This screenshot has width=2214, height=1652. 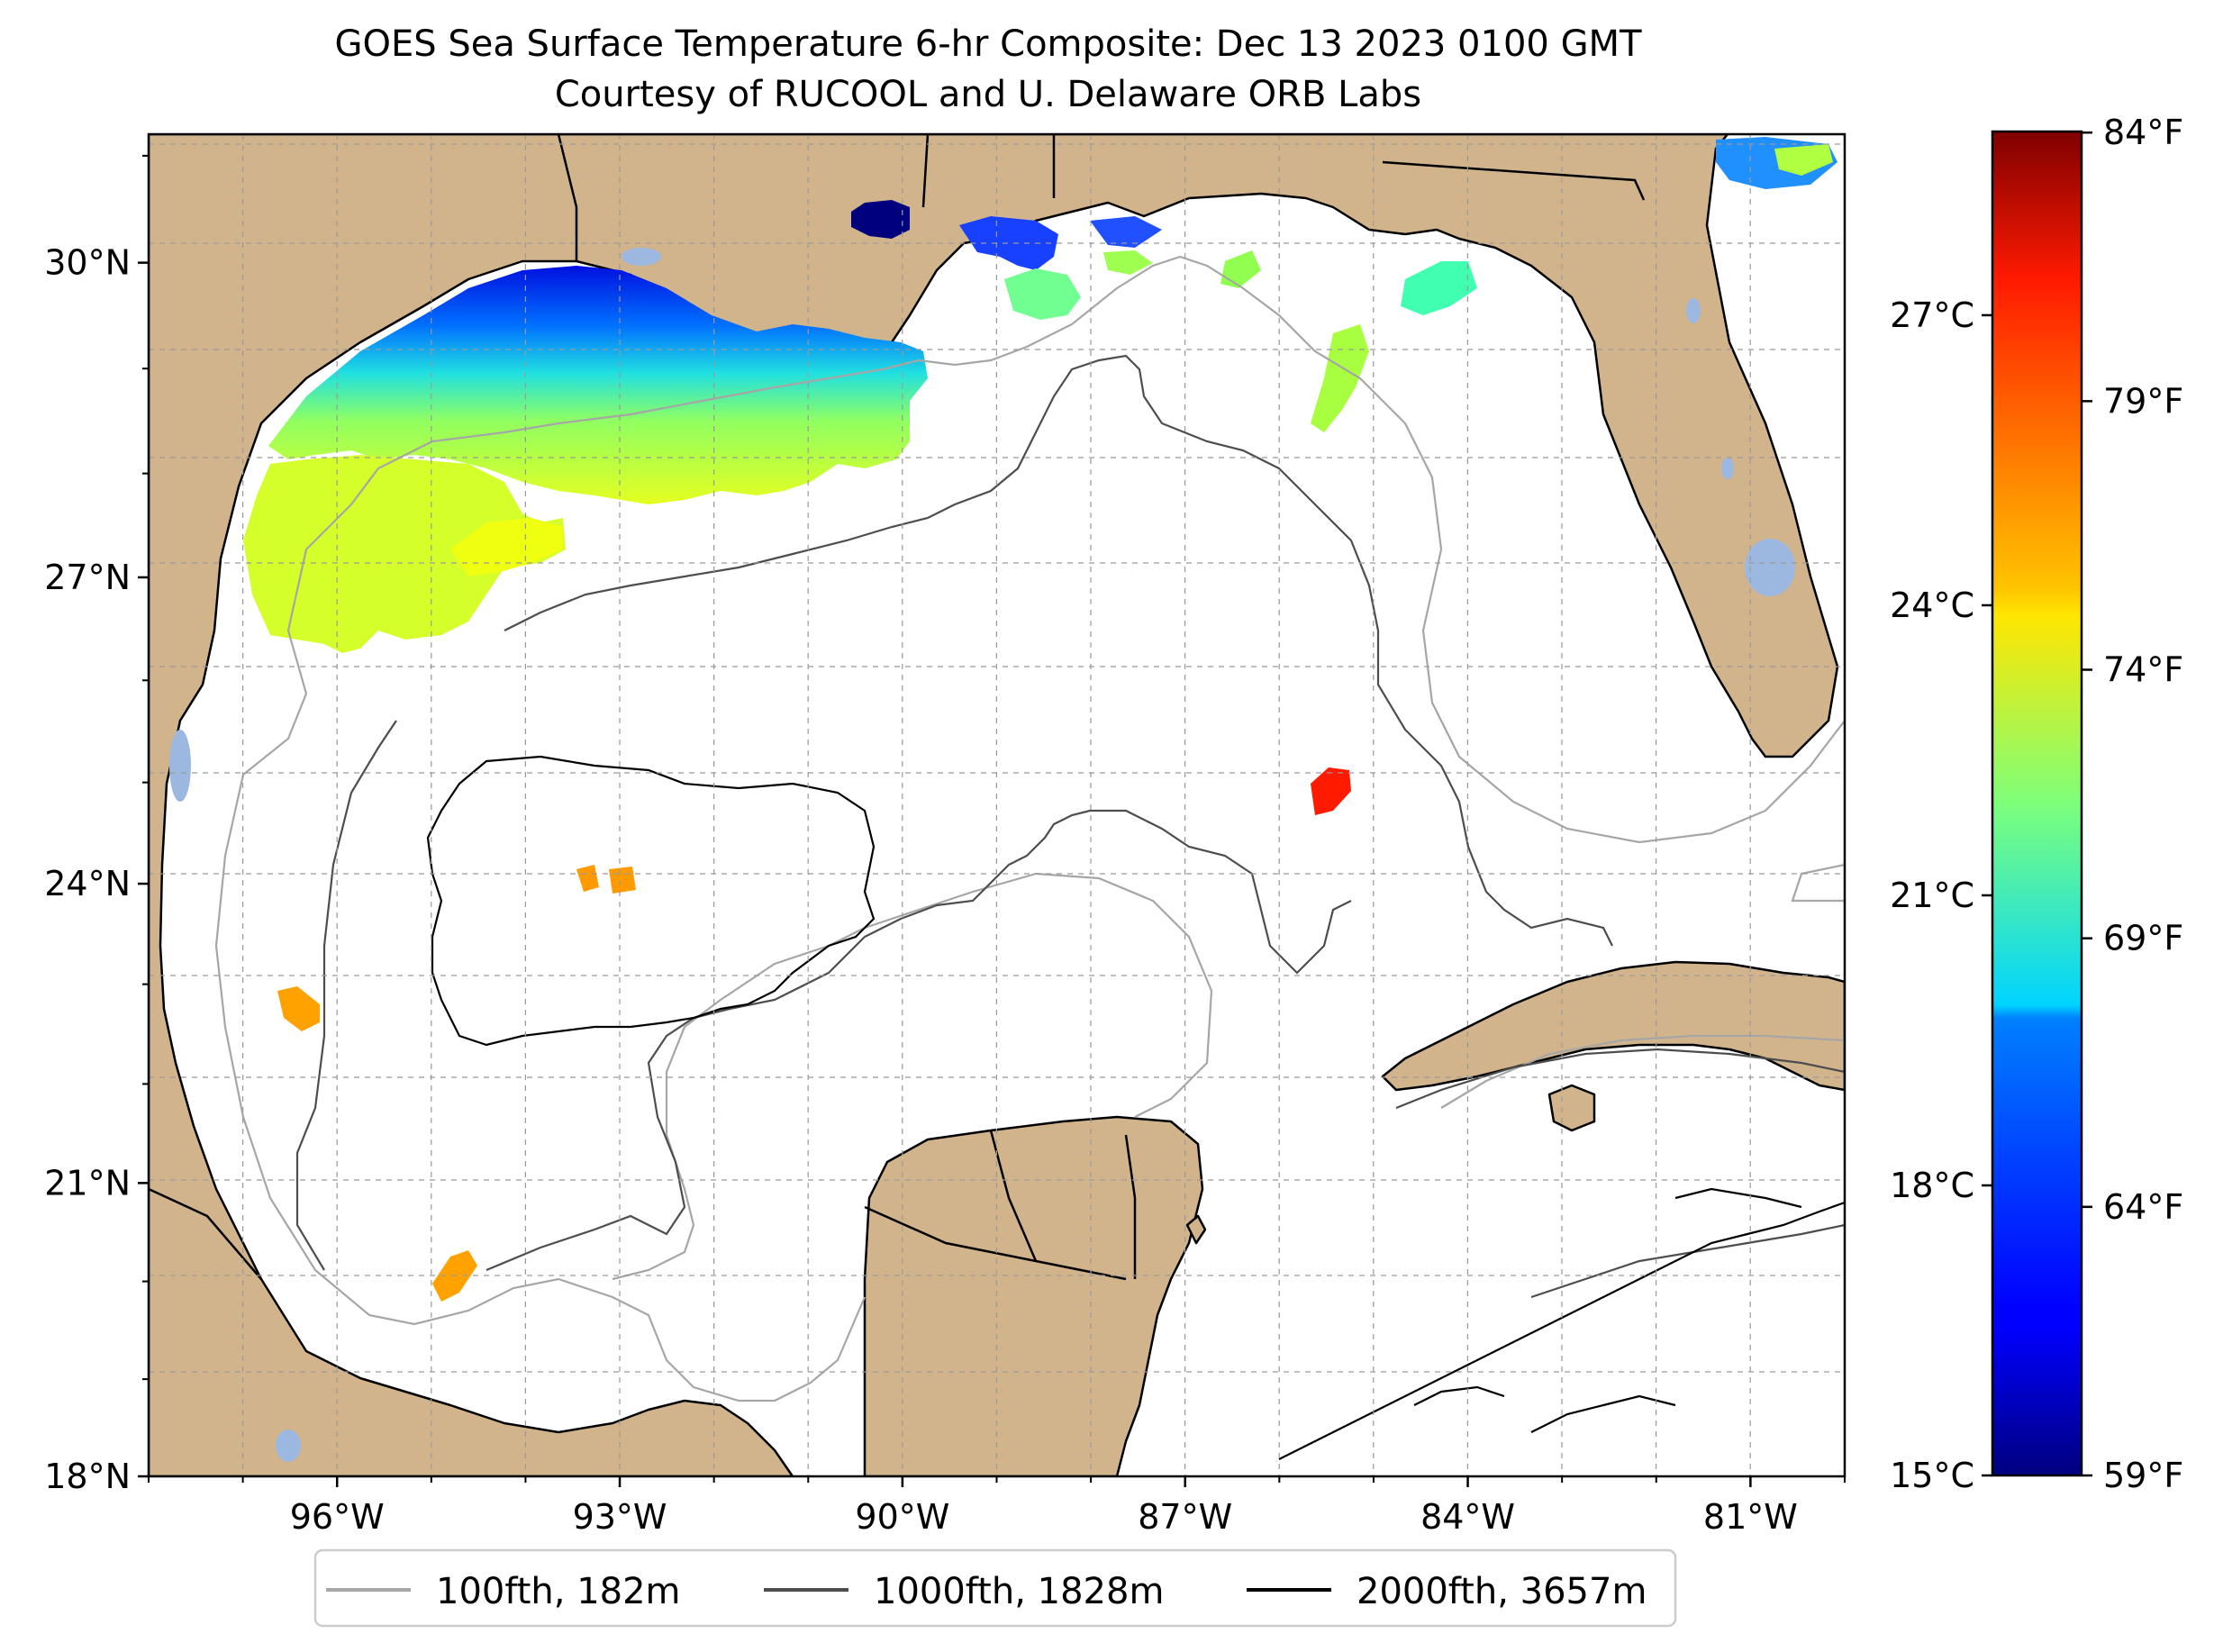 I want to click on legend-label-1000fth: 1000fth, 1828m, so click(x=1019, y=1591).